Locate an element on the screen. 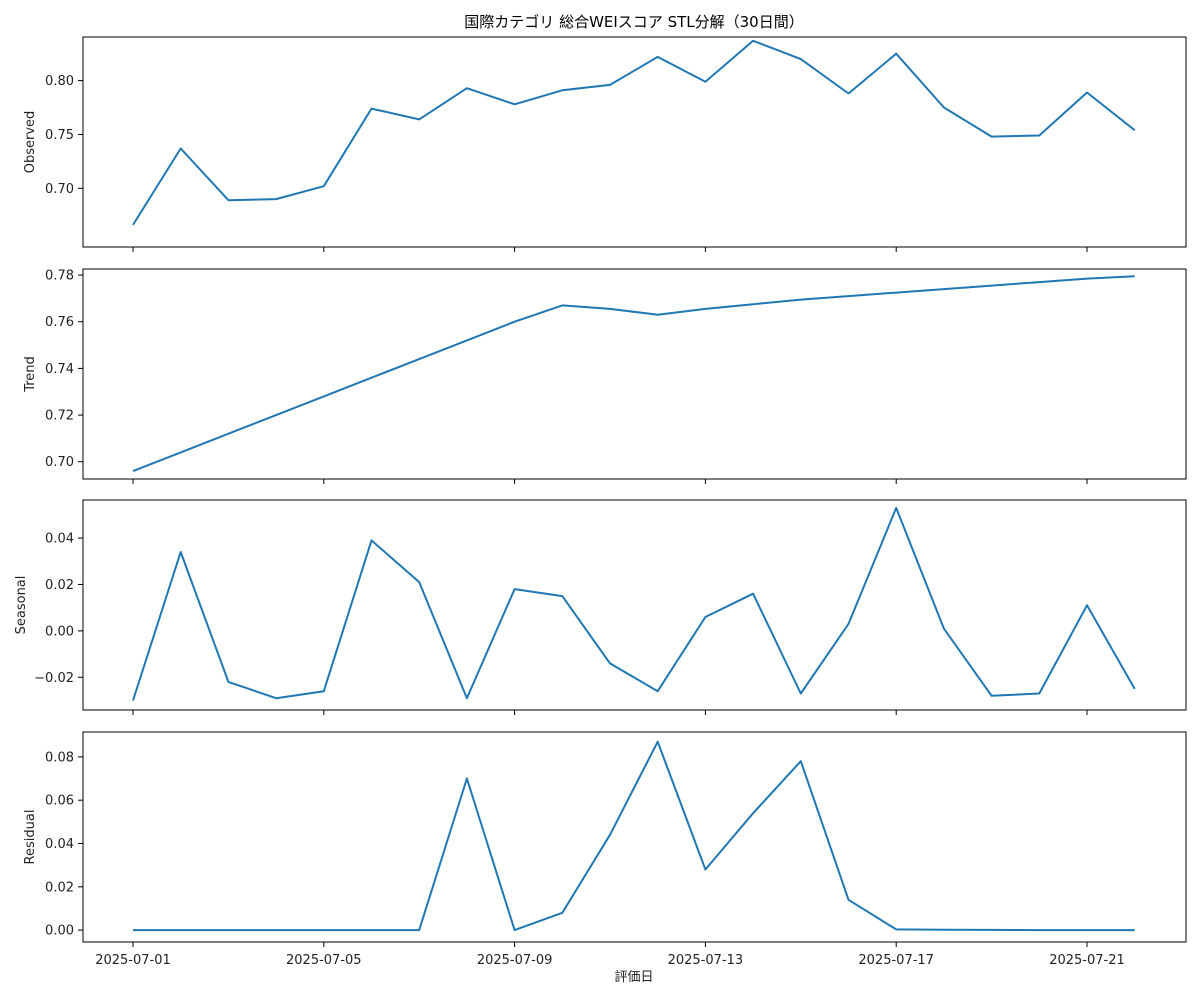  x-axis-label: 評価日 is located at coordinates (633, 977).